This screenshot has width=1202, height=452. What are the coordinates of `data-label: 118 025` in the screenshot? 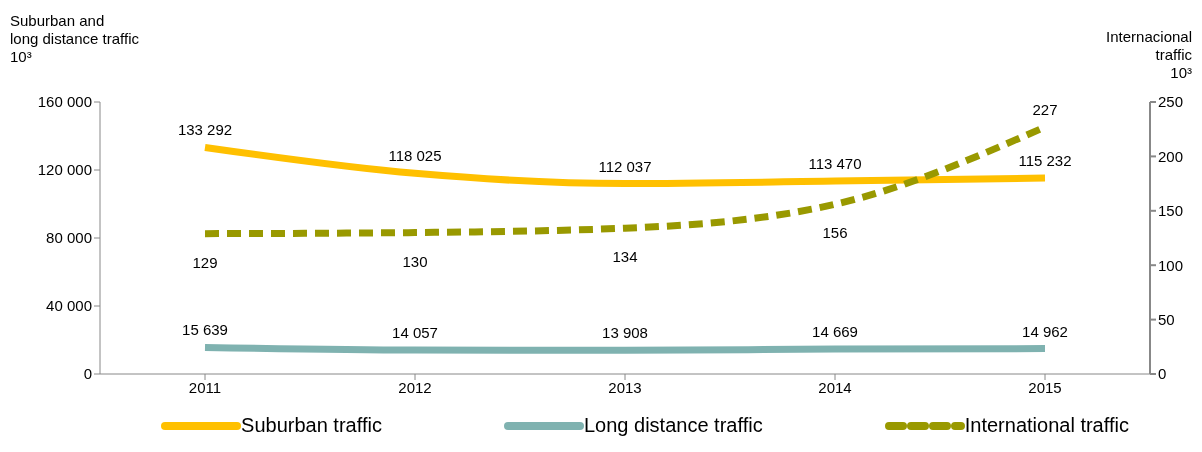 It's located at (415, 156).